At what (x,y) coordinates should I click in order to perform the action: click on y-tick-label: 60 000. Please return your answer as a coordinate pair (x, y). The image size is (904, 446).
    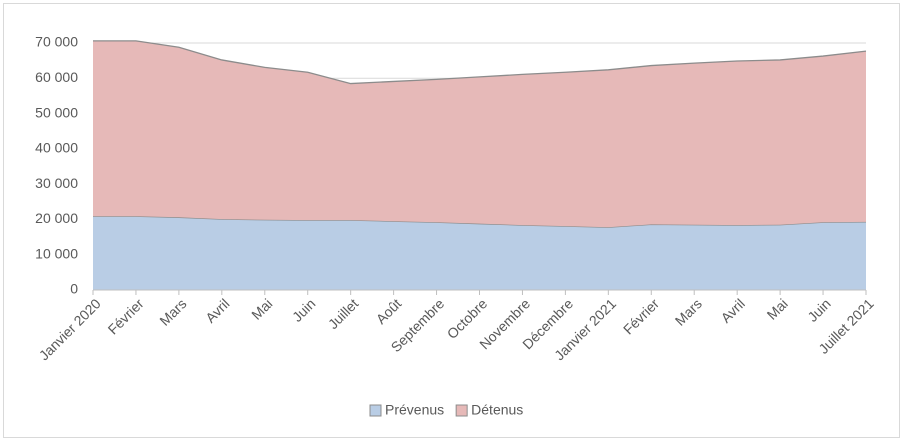
    Looking at the image, I should click on (56, 77).